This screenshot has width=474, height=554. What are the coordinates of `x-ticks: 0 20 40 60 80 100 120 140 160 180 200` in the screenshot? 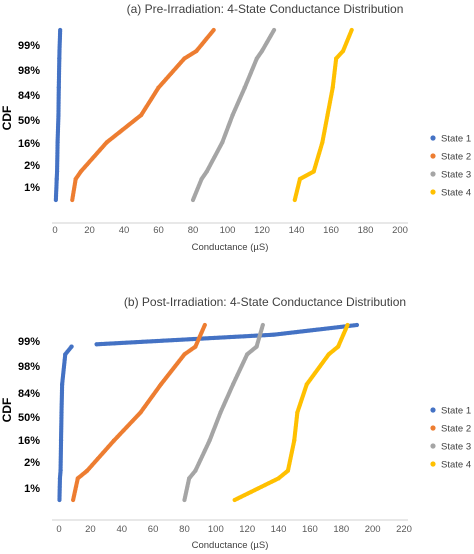 It's located at (230, 230).